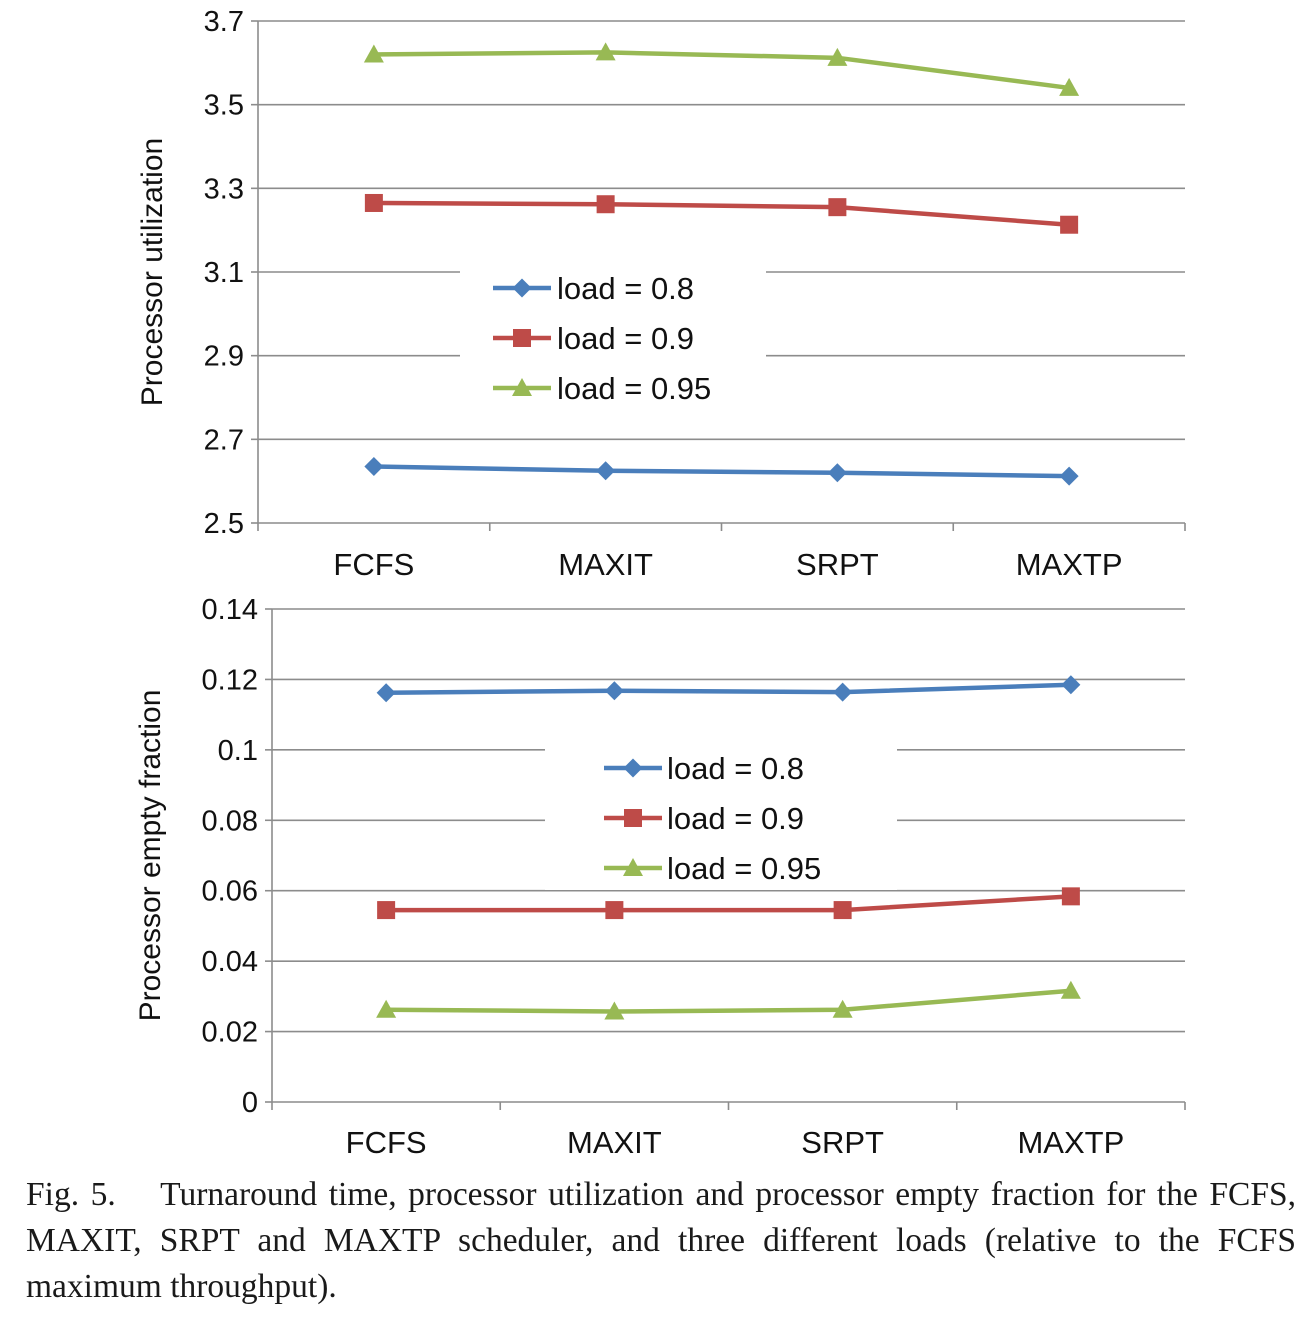  Describe the element at coordinates (230, 1033) in the screenshot. I see `chart2-y-tick-label: 0.02` at that location.